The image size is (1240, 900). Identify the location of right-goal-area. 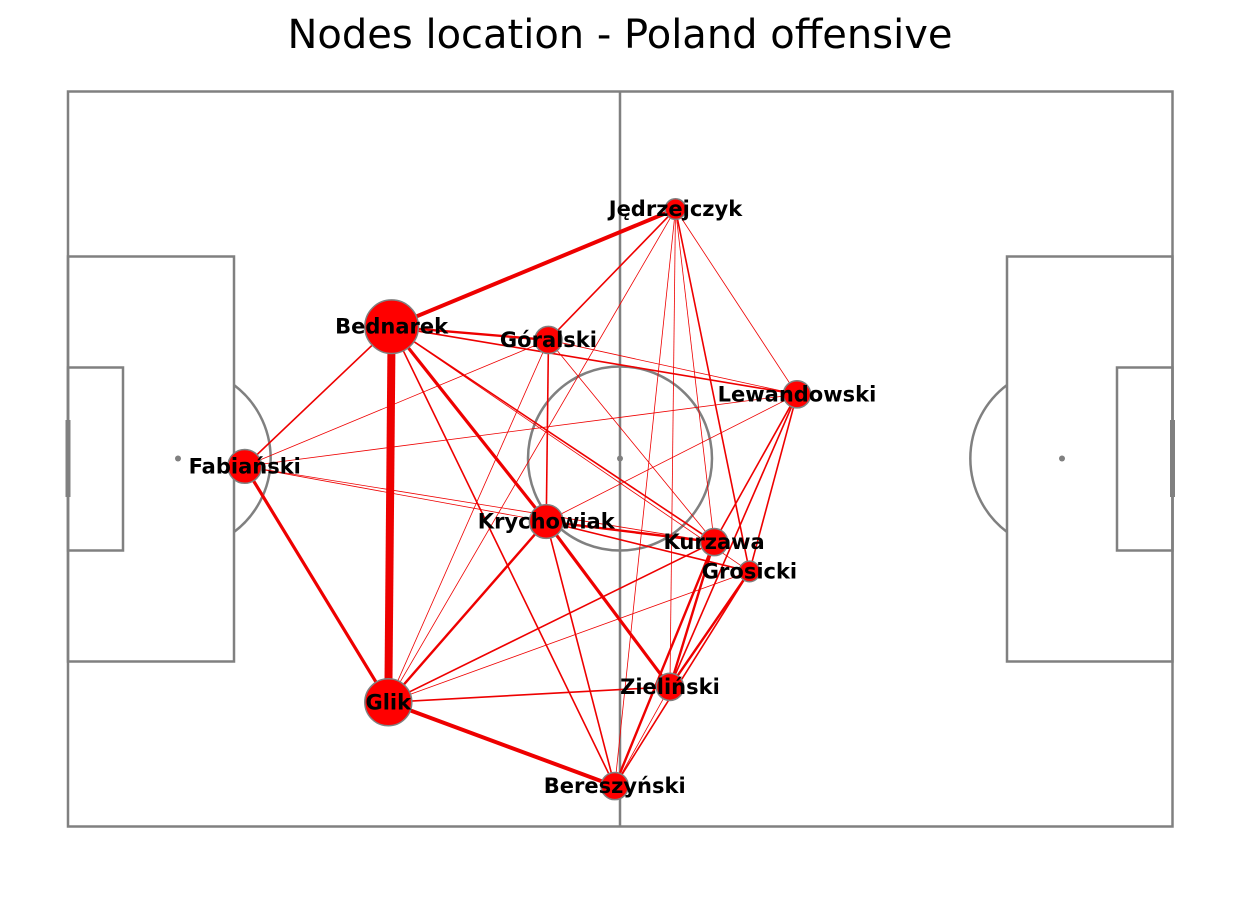
(1144, 459).